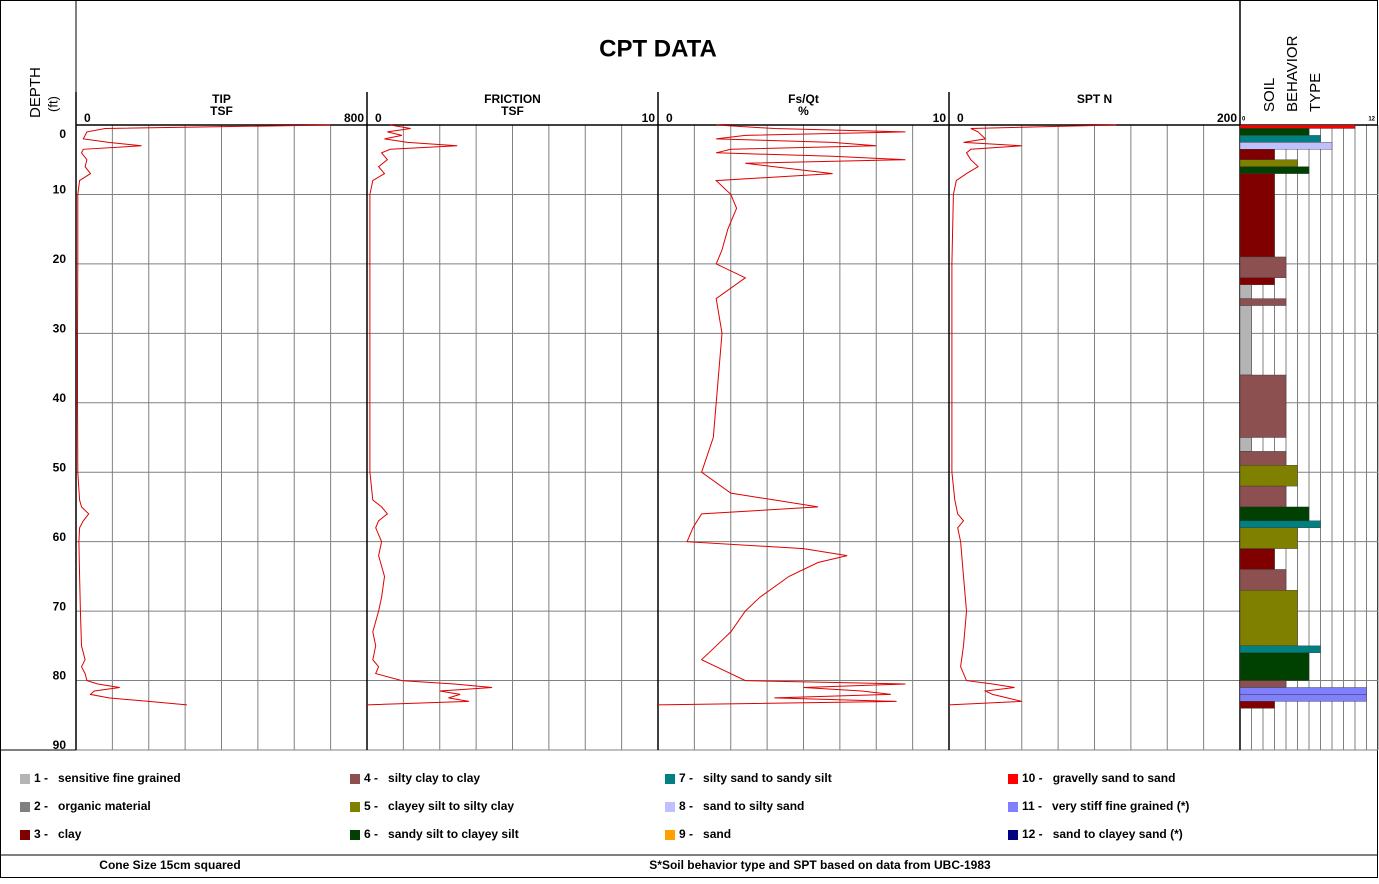  Describe the element at coordinates (41, 806) in the screenshot. I see `legend-label: 2 -` at that location.